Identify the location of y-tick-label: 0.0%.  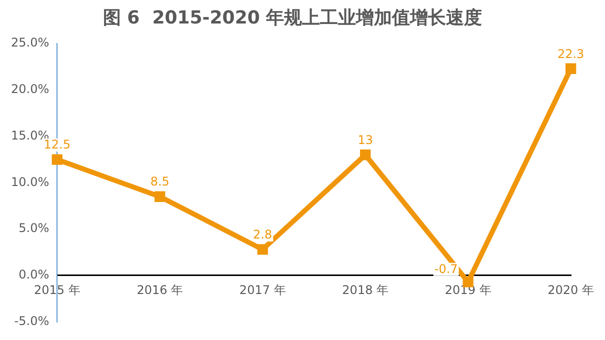
(34, 275).